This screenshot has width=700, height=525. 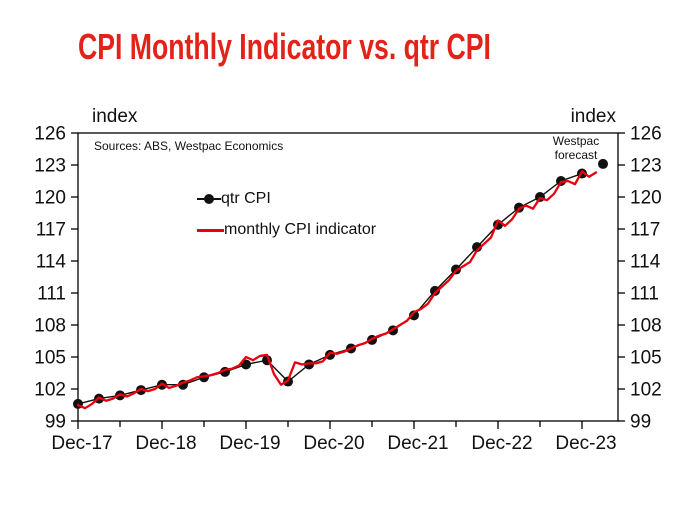 What do you see at coordinates (50, 390) in the screenshot?
I see `y-tick-label-left: 102` at bounding box center [50, 390].